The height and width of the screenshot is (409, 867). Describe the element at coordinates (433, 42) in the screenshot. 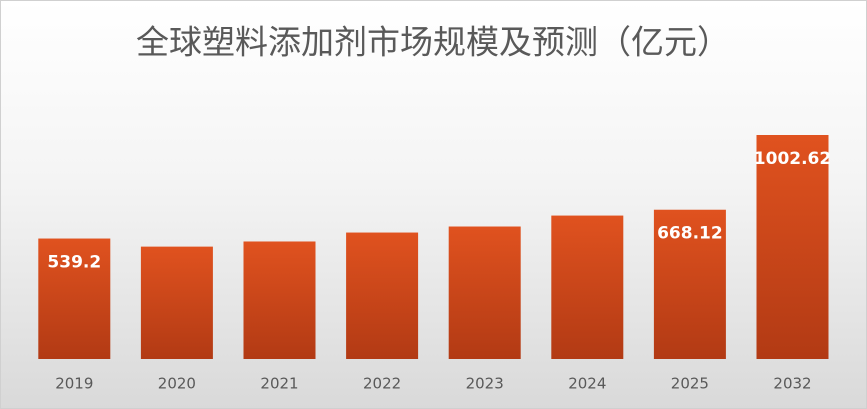

I see `chart-title: 全球塑料添加剂市场规模及预测（亿元）` at that location.